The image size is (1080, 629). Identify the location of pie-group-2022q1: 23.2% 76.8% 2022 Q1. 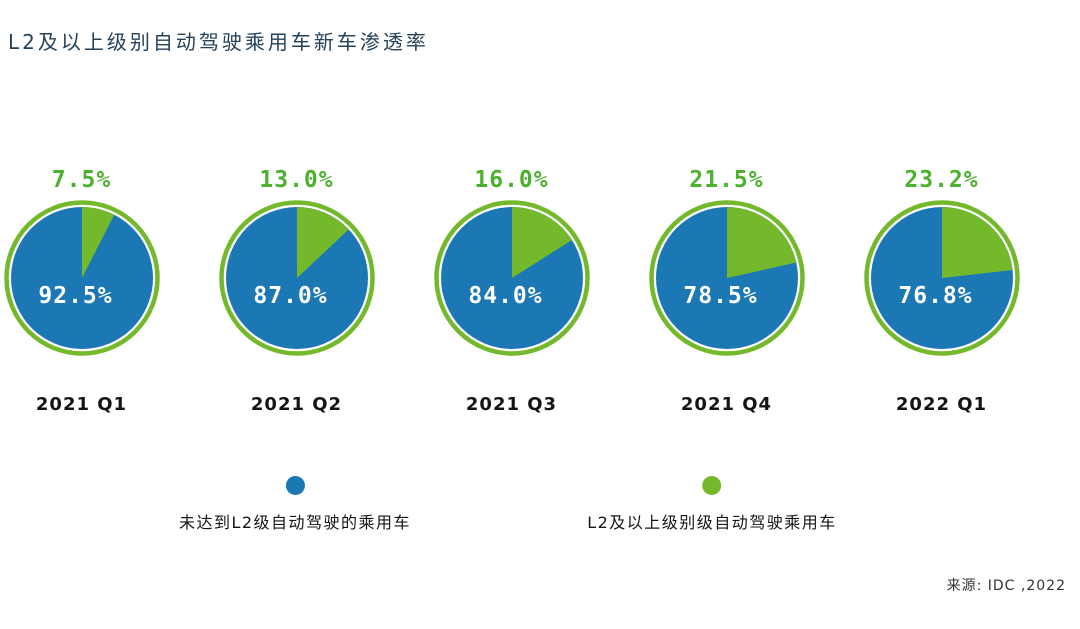
(941, 290).